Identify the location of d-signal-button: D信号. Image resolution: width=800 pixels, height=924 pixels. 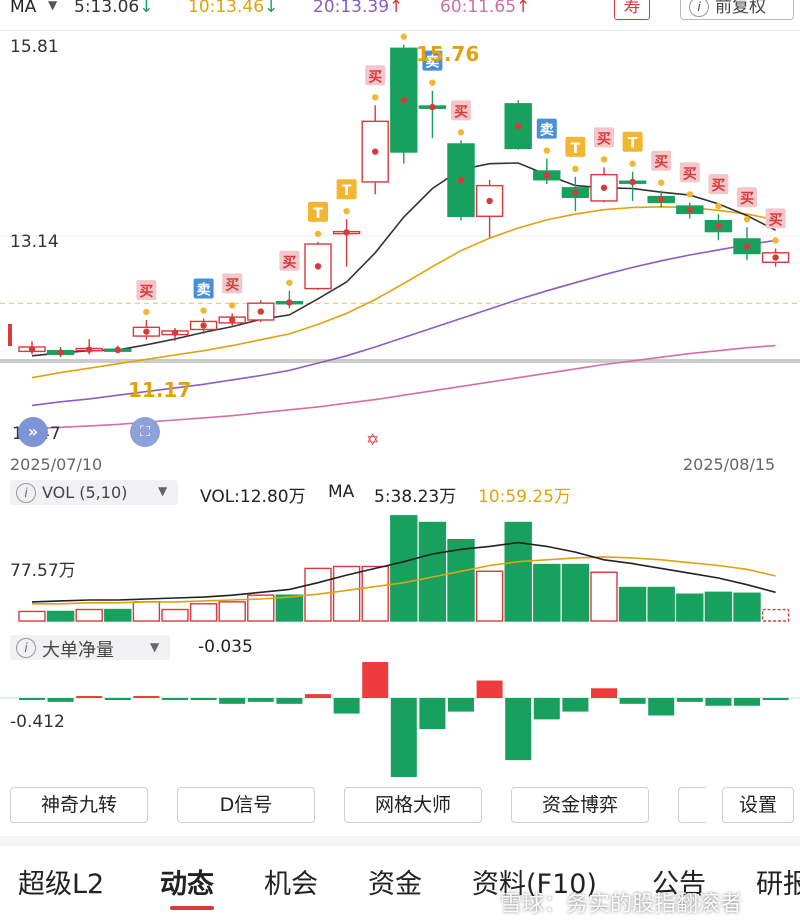
(246, 805).